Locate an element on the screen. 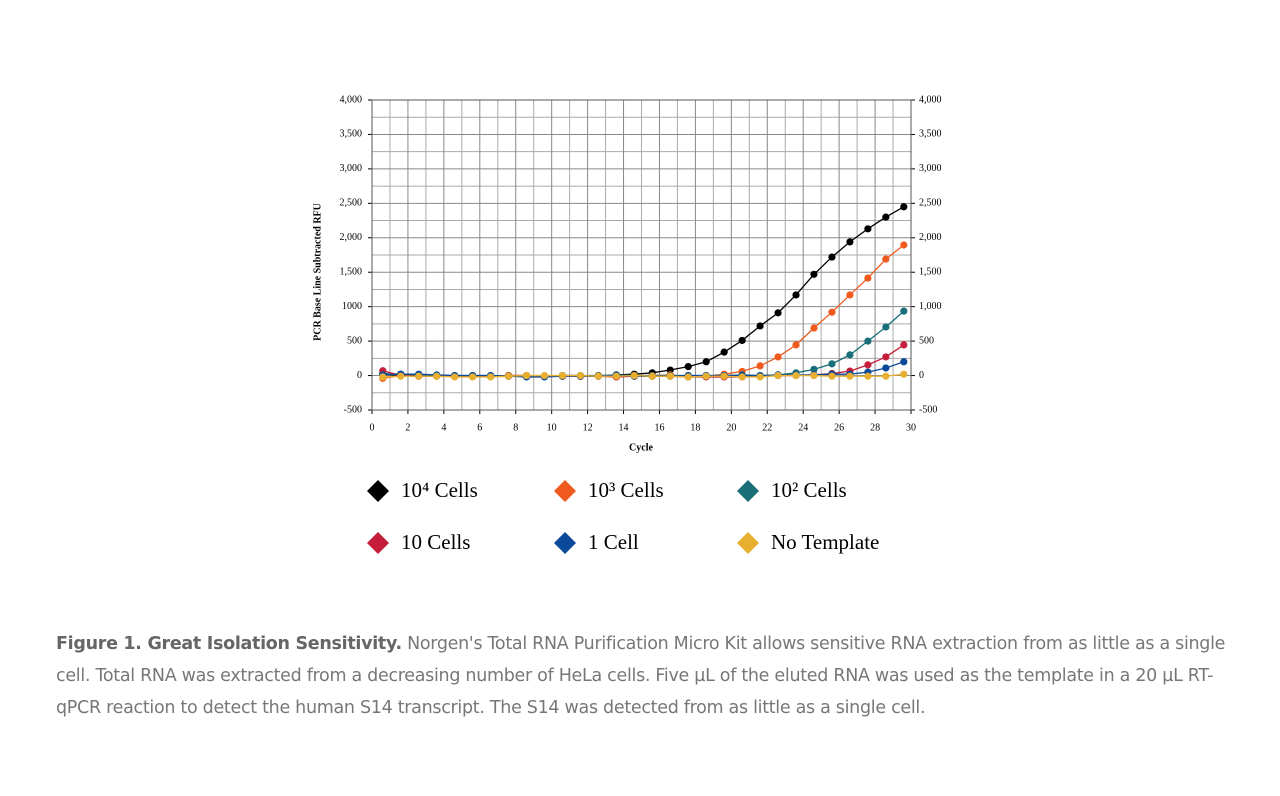  x-tick-label: 10 is located at coordinates (552, 427).